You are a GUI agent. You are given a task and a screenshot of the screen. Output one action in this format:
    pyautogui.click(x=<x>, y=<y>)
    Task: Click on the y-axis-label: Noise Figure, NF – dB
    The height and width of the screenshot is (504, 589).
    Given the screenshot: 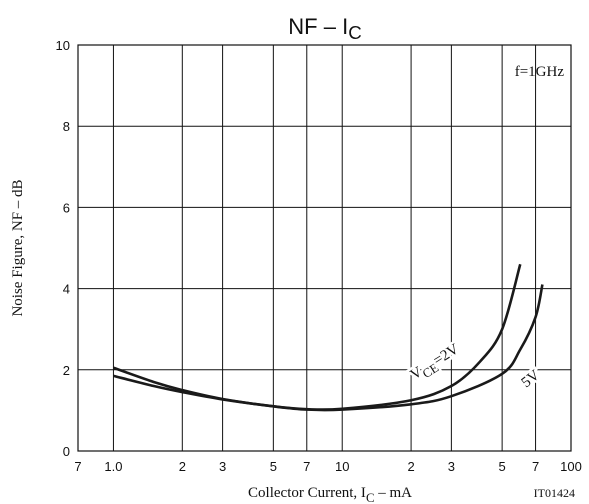 What is the action you would take?
    pyautogui.click(x=18, y=247)
    